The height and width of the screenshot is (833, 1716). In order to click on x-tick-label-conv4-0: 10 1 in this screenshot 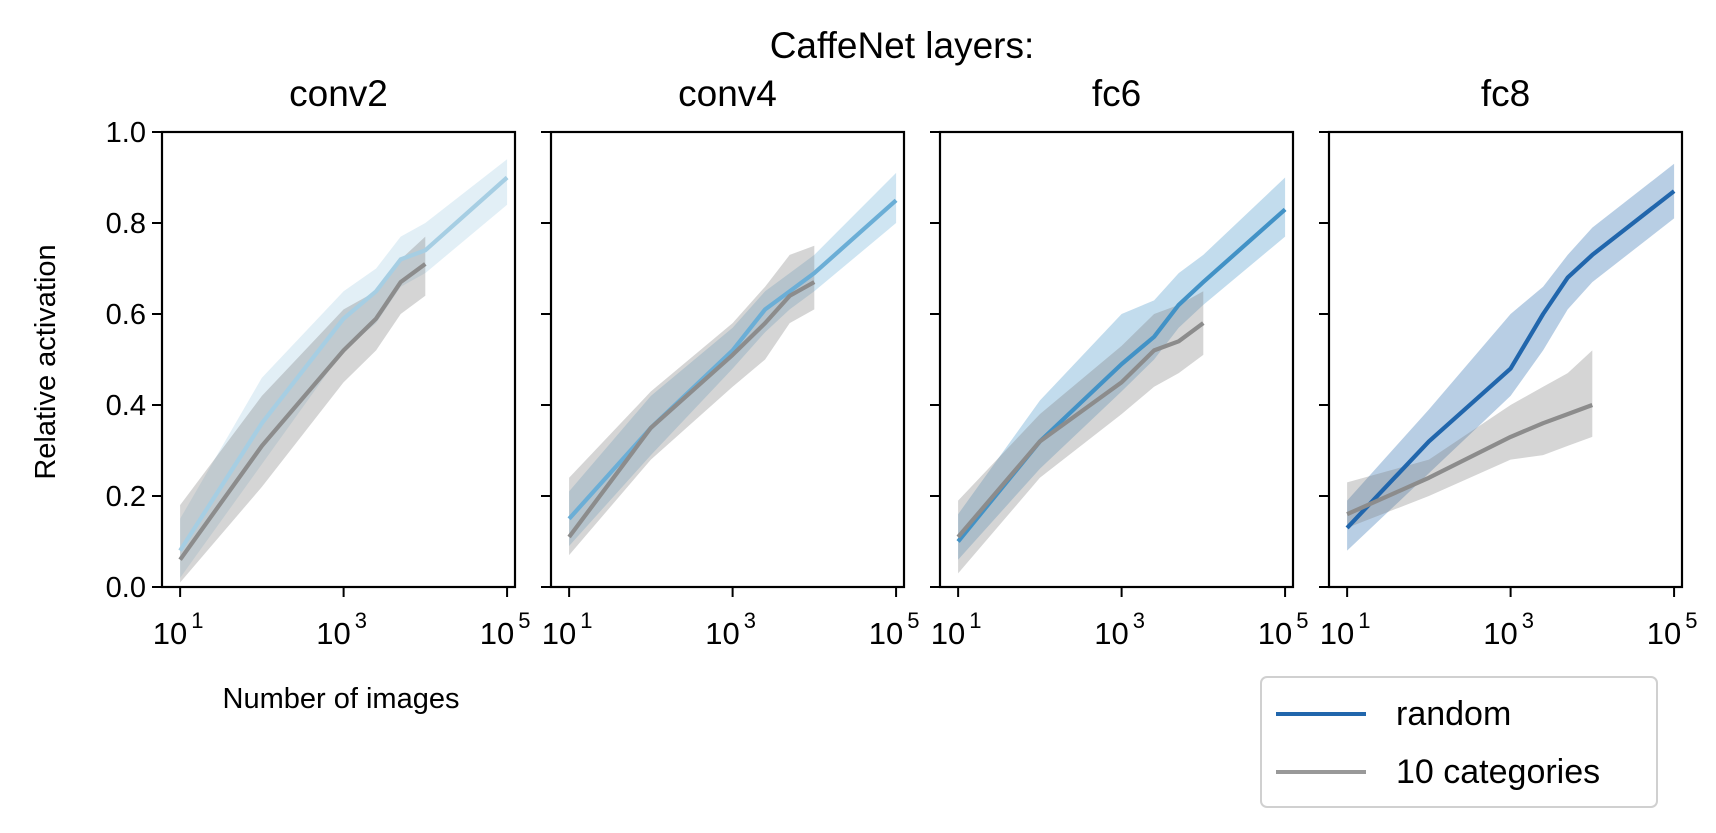, I will do `click(567, 629)`.